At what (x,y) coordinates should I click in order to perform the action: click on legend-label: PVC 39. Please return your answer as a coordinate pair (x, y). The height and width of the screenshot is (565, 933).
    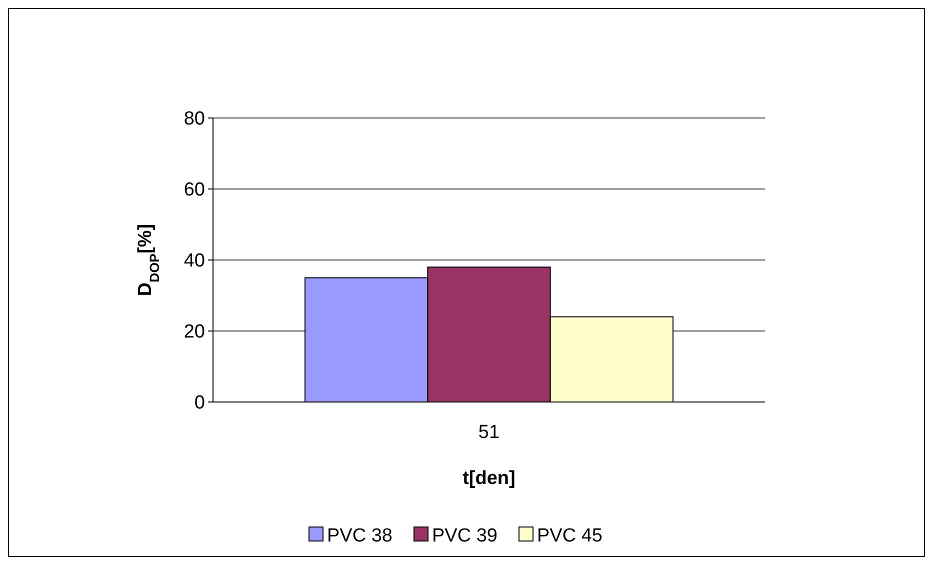
    Looking at the image, I should click on (465, 536).